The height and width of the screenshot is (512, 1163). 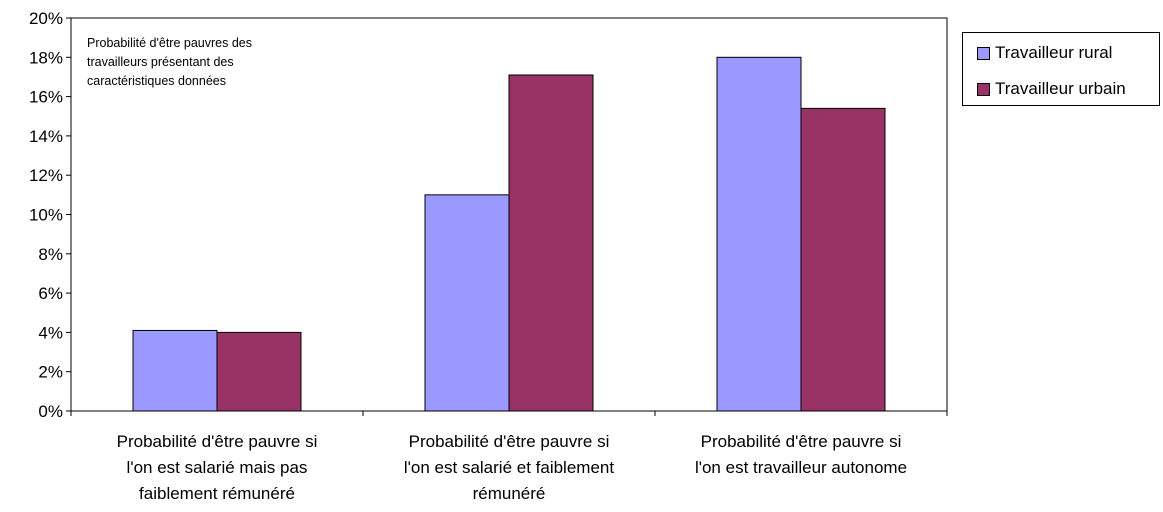 What do you see at coordinates (509, 493) in the screenshot?
I see `x-category-label: rémunéré` at bounding box center [509, 493].